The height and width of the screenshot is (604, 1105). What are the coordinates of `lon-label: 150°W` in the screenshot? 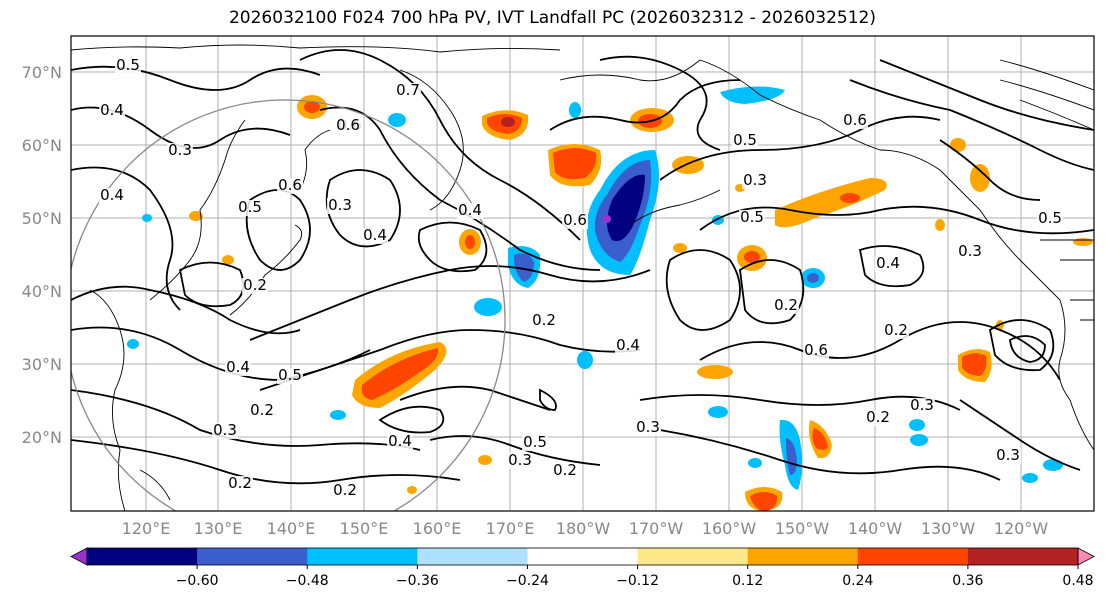 It's located at (802, 528).